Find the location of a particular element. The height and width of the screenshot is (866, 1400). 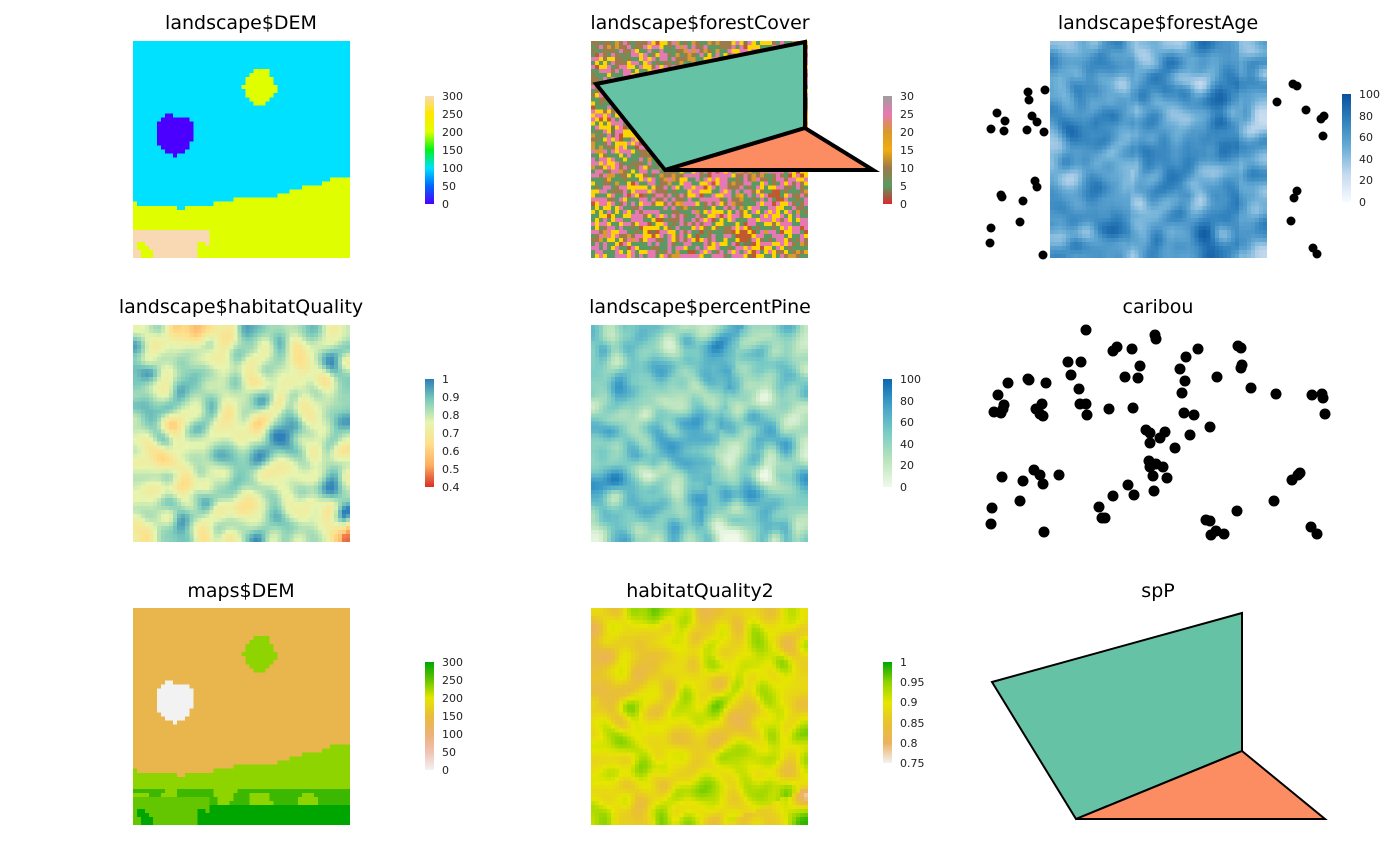

spp-polygons-plot is located at coordinates (1159, 716).